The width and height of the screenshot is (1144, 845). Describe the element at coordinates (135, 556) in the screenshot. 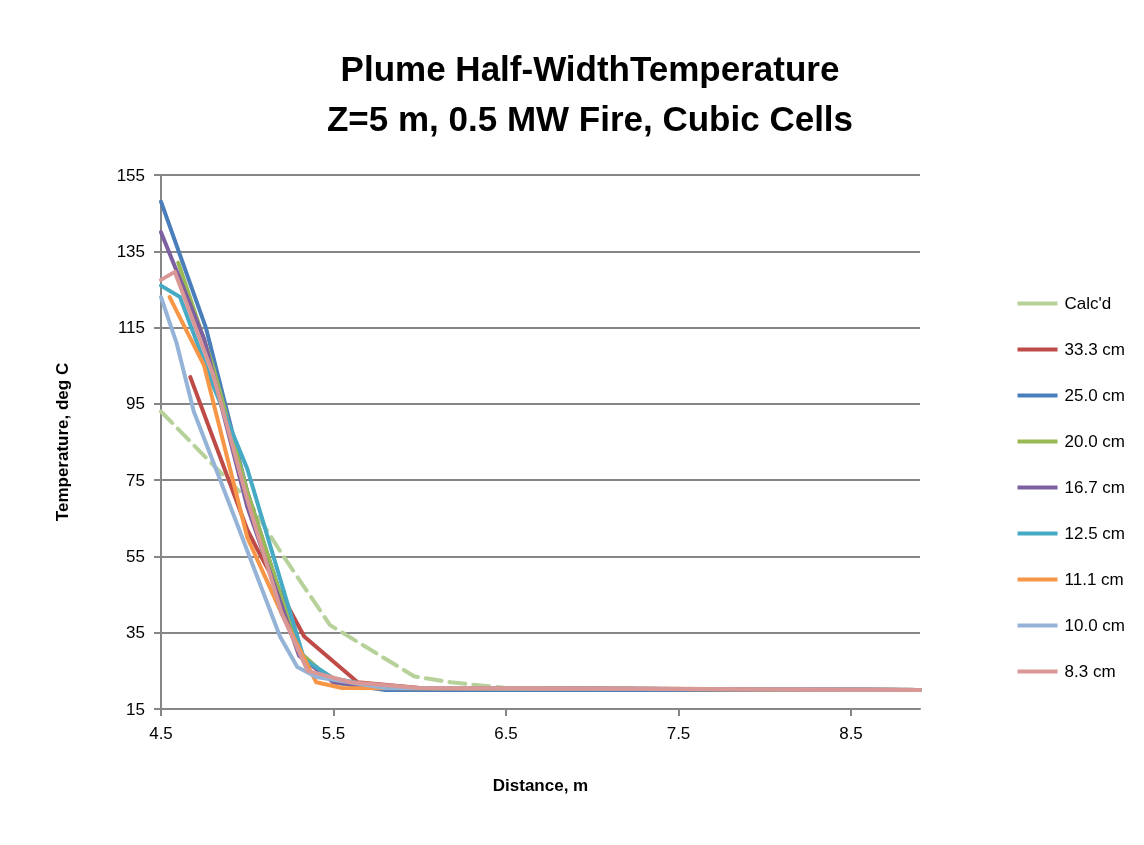

I see `y-tick-label: 55` at that location.